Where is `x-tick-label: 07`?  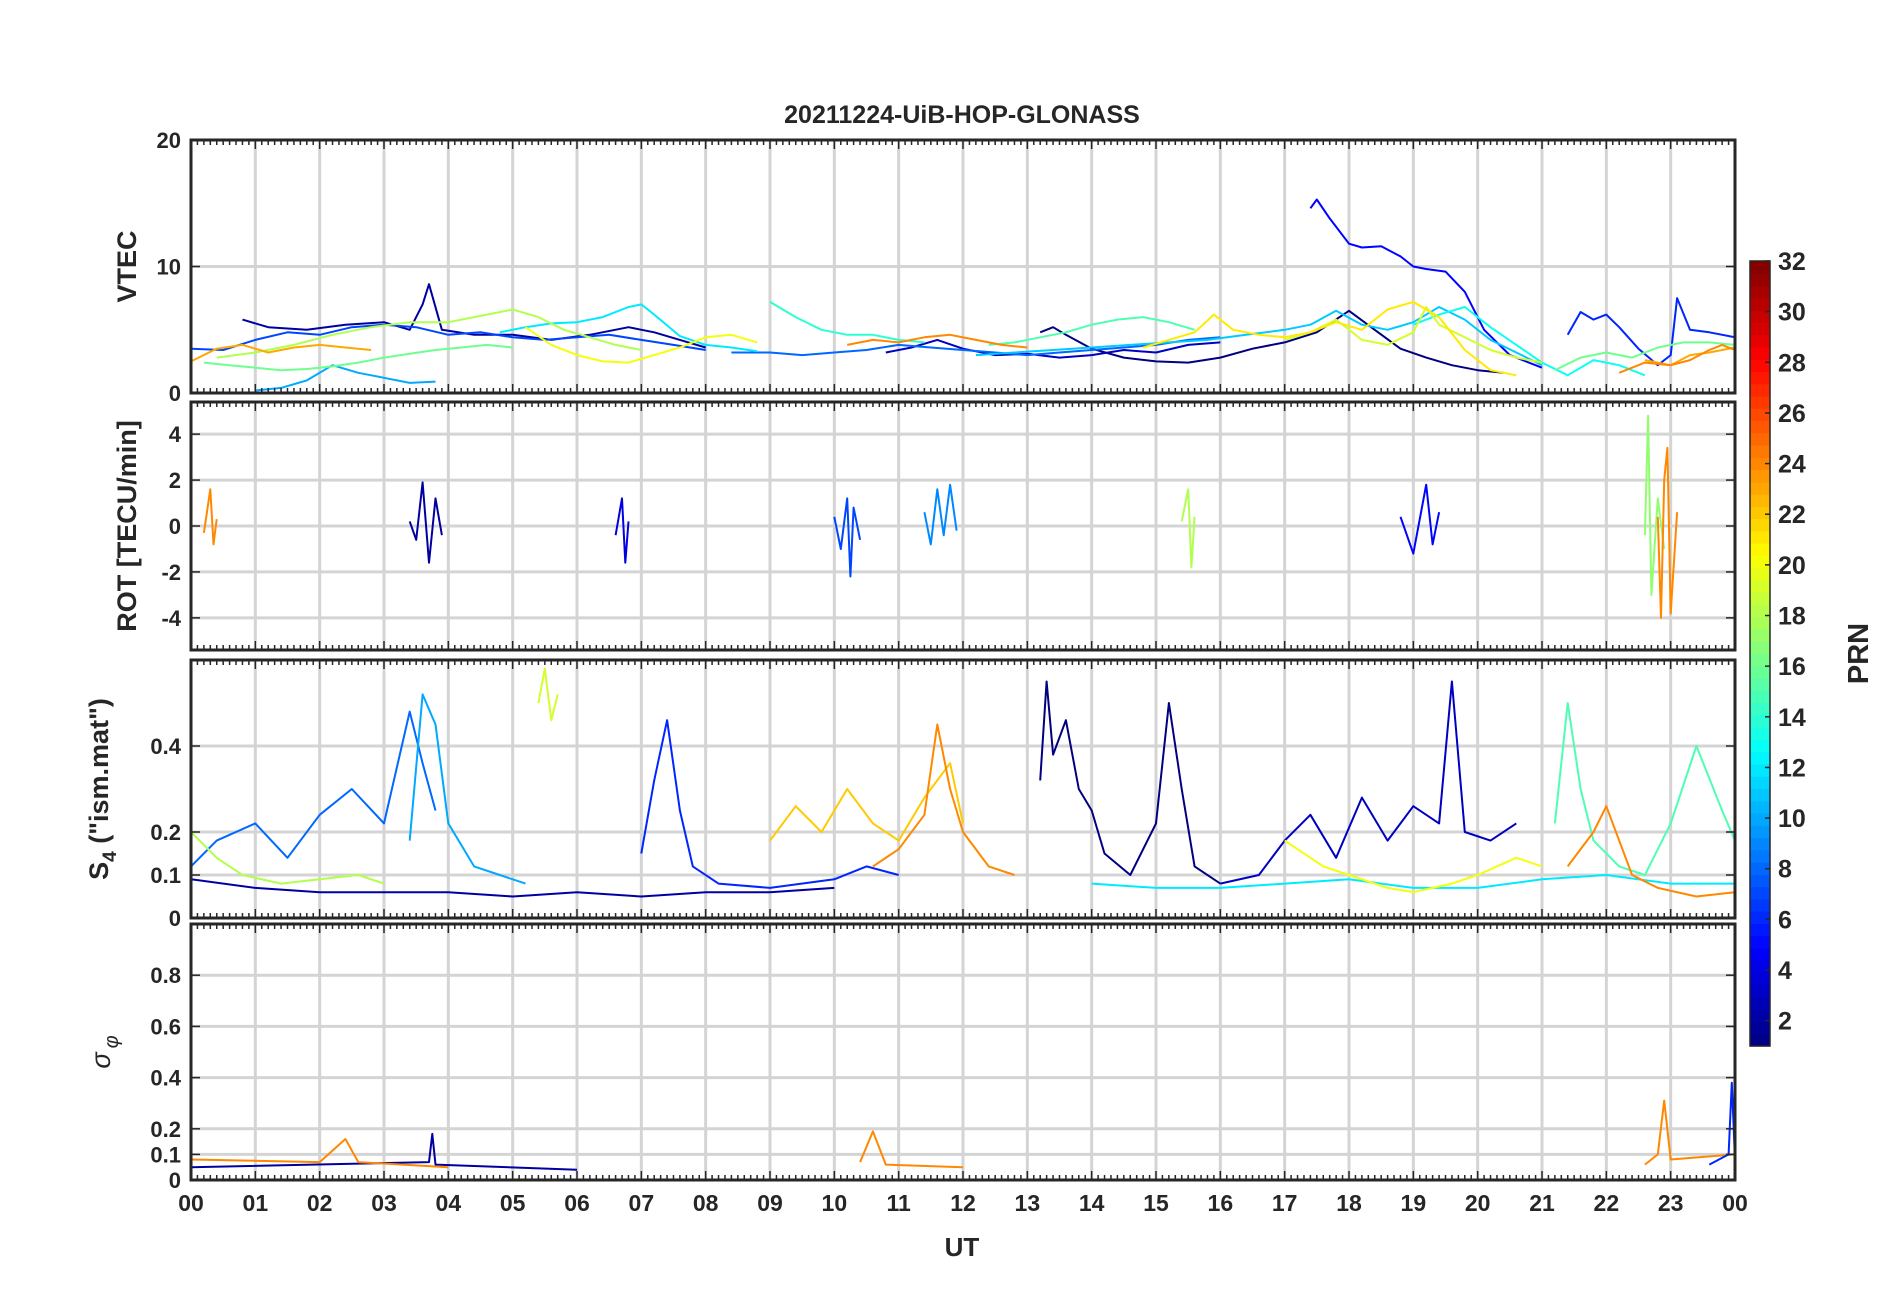
x-tick-label: 07 is located at coordinates (642, 1203).